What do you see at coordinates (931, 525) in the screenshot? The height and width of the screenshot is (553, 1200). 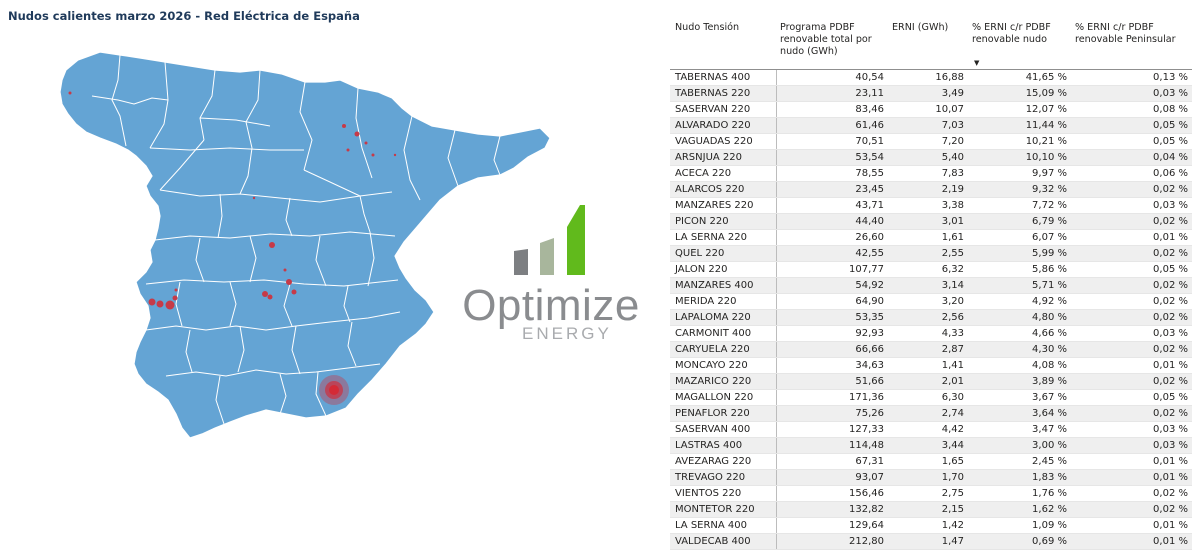 I see `table-row: LA SERNA 400 129,64 1,42 1,09 % 0,01 %` at bounding box center [931, 525].